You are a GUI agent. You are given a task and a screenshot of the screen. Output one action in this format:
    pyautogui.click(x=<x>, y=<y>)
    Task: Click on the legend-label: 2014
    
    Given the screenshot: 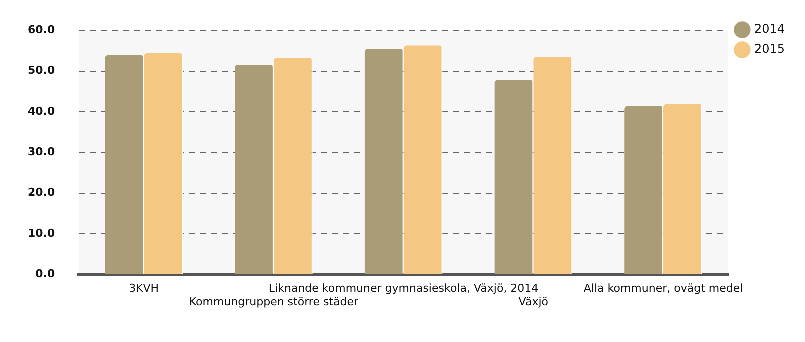 What is the action you would take?
    pyautogui.click(x=770, y=29)
    